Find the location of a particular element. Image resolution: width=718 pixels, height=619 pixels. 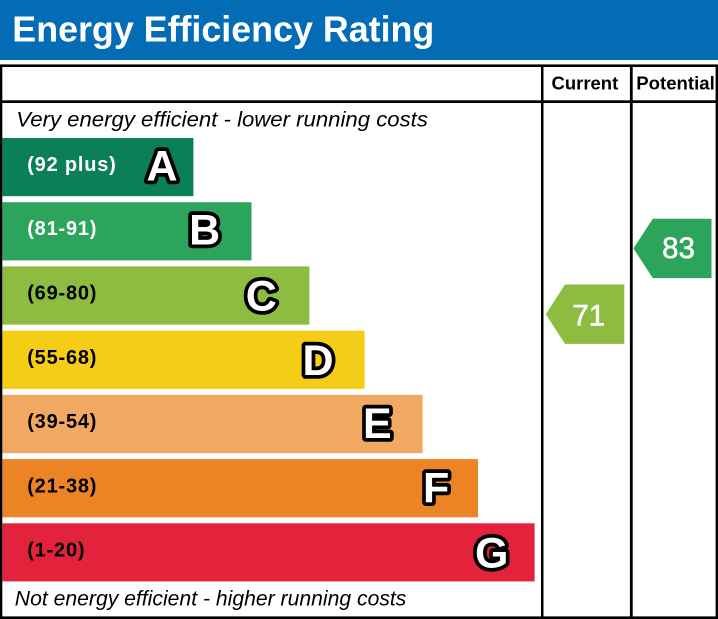

svg-text: D is located at coordinates (317, 361).